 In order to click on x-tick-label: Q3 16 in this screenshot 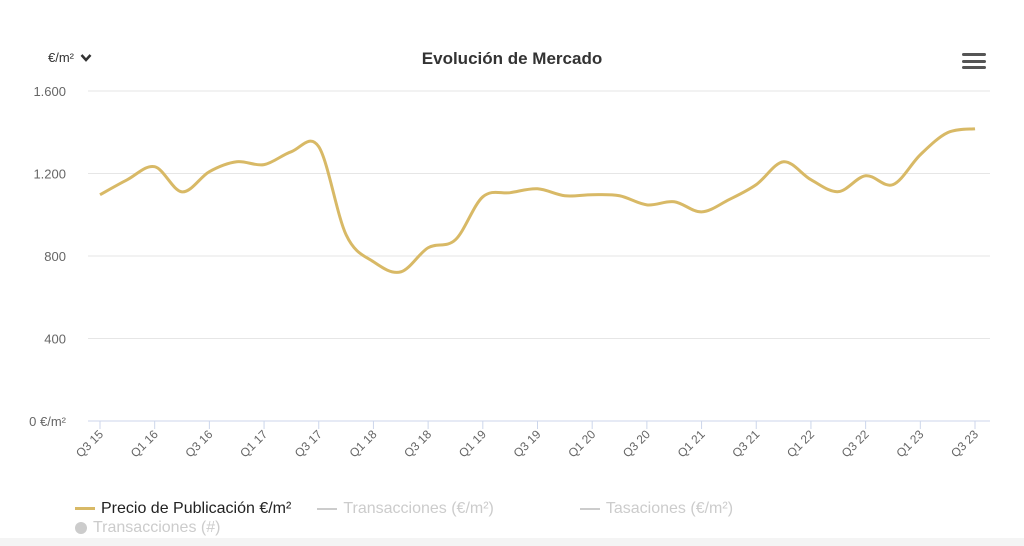, I will do `click(198, 443)`.